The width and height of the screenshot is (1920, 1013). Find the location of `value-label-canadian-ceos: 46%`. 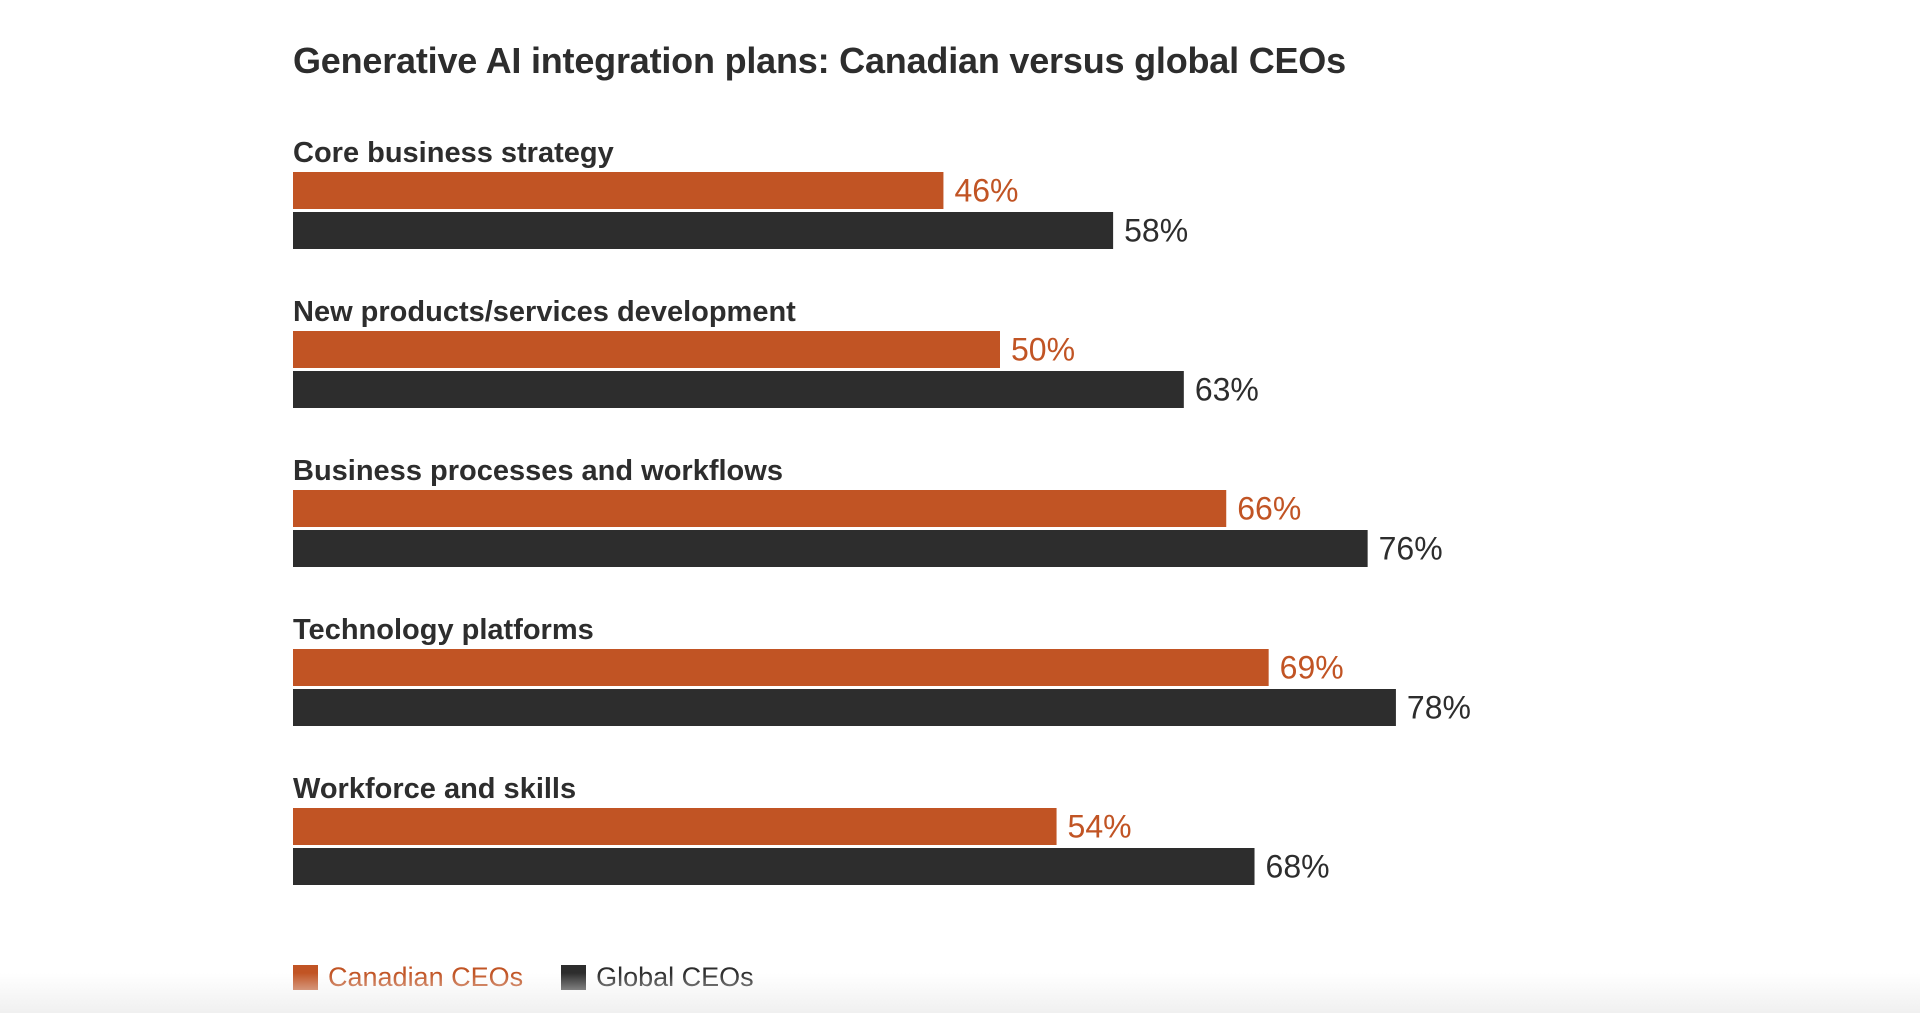

value-label-canadian-ceos: 46% is located at coordinates (986, 191).